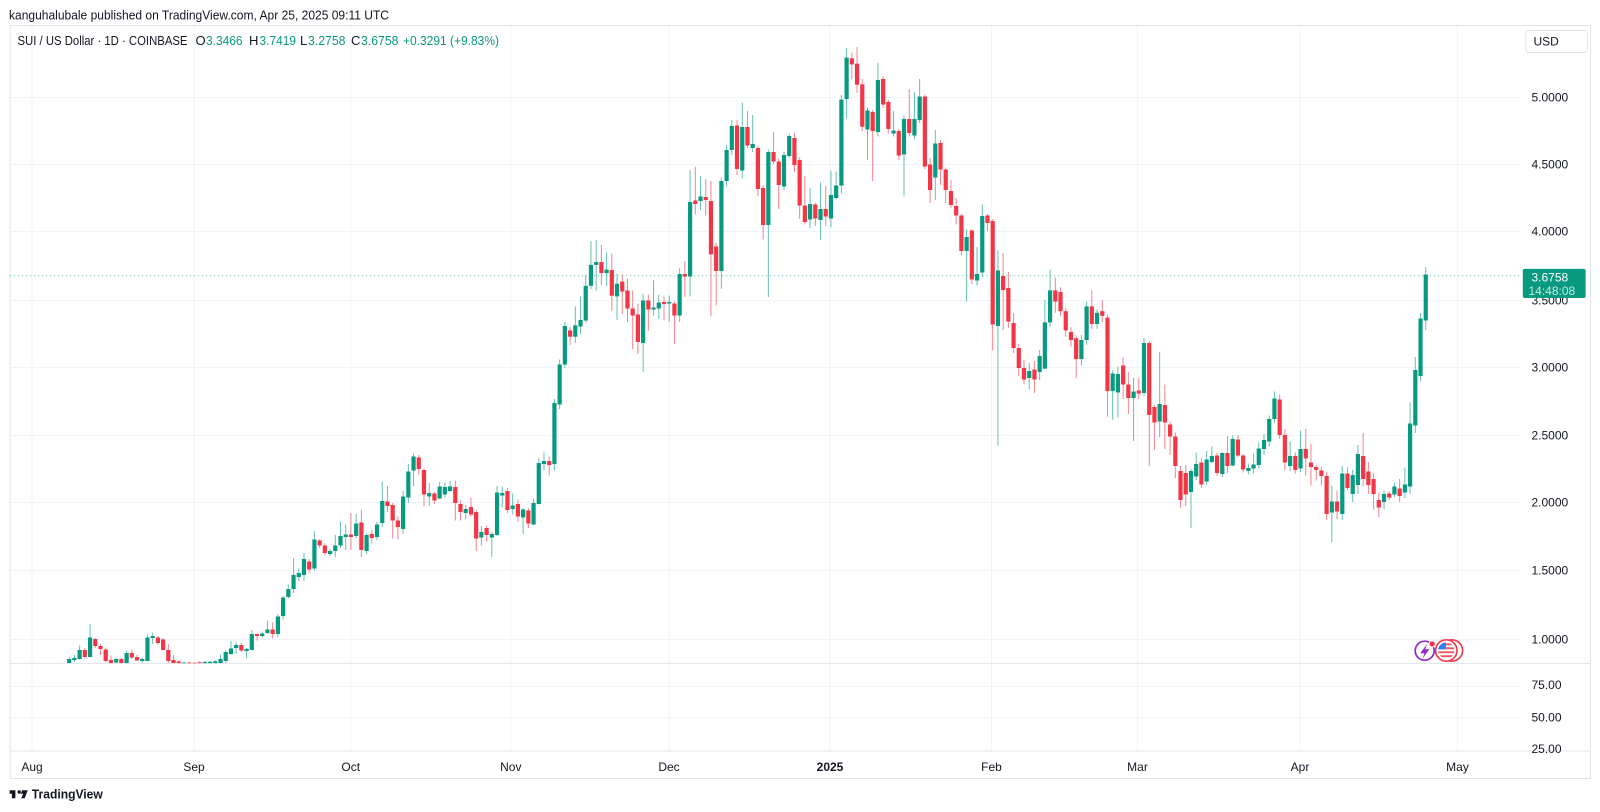 This screenshot has height=812, width=1600. I want to click on svg-text: L, so click(303, 40).